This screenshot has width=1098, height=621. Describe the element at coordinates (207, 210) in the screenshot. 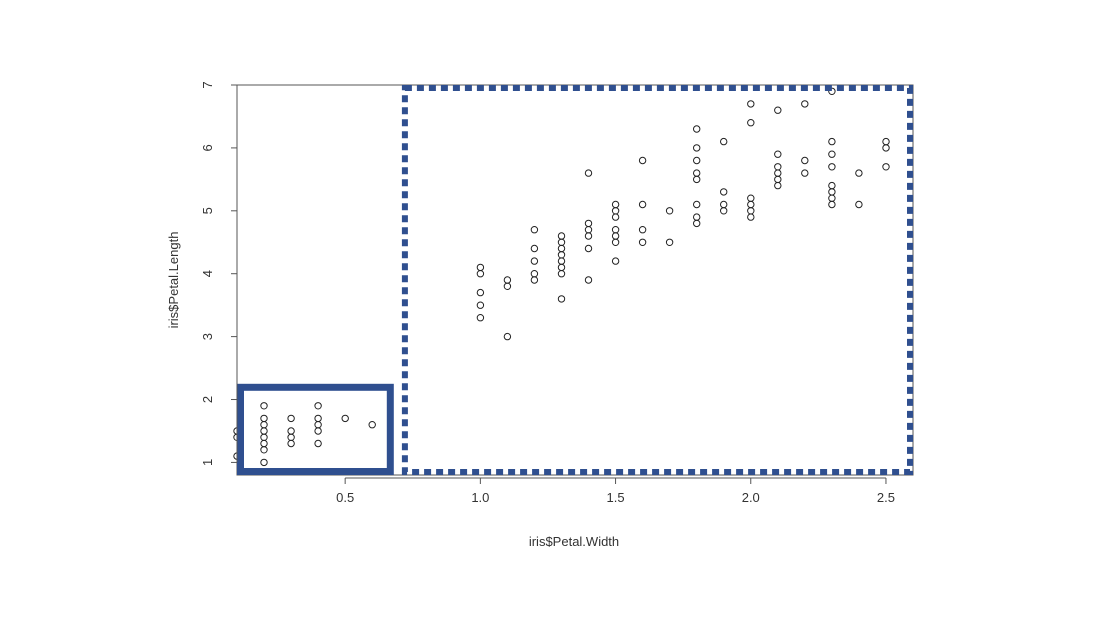

I see `y-tick-label: 5` at that location.